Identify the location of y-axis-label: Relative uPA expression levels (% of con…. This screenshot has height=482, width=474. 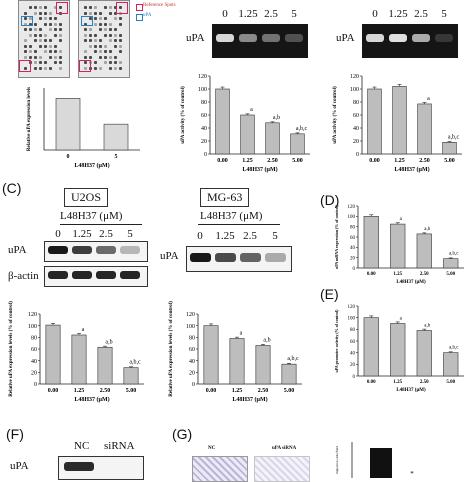
(11, 349).